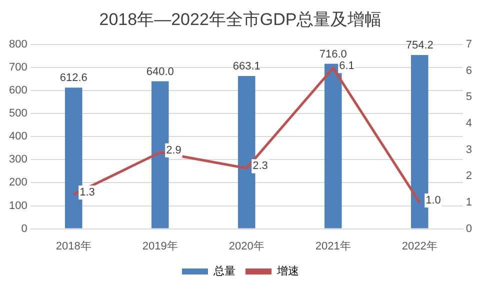 Image resolution: width=483 pixels, height=291 pixels. What do you see at coordinates (87, 192) in the screenshot?
I see `data-label: 1.3` at bounding box center [87, 192].